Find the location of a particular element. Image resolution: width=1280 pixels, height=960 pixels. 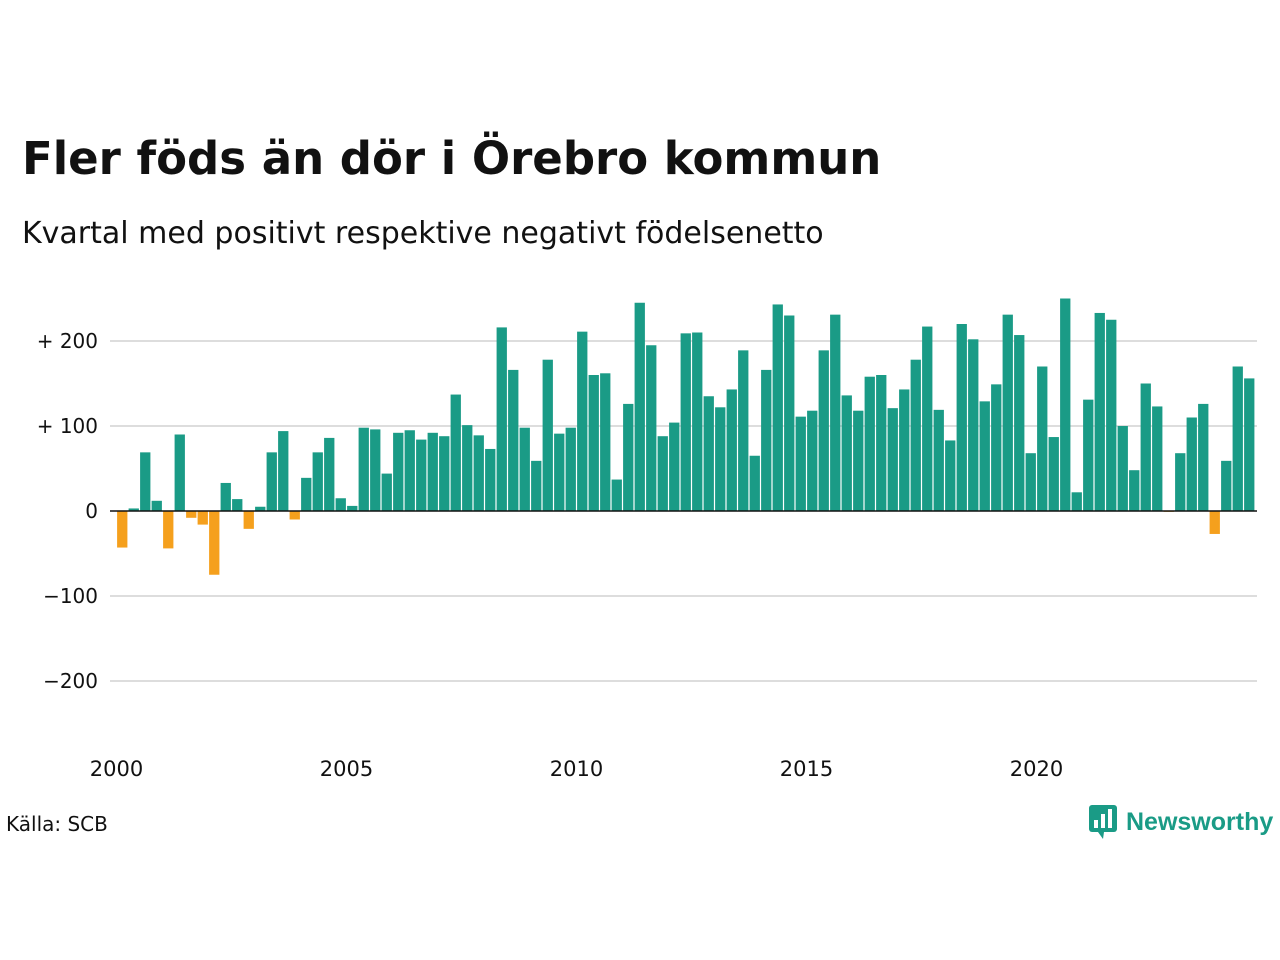

bar-2009-k4 is located at coordinates (570, 469).